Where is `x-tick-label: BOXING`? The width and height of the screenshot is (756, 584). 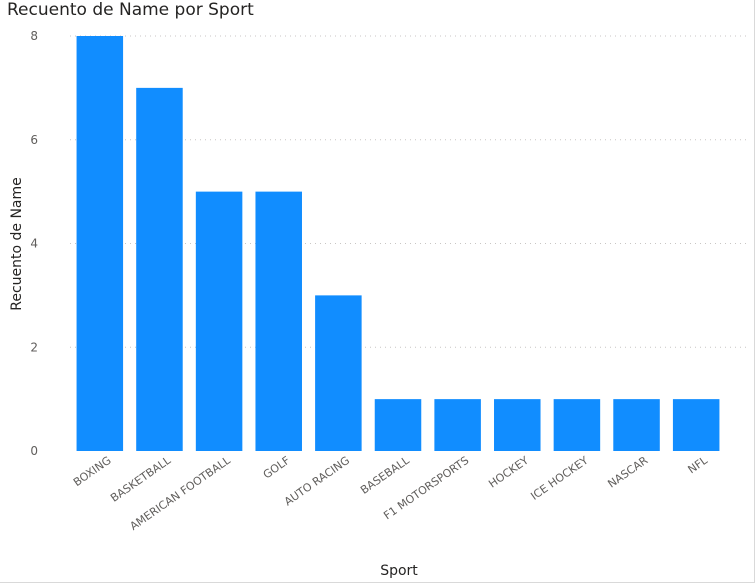 x-tick-label: BOXING is located at coordinates (92, 471).